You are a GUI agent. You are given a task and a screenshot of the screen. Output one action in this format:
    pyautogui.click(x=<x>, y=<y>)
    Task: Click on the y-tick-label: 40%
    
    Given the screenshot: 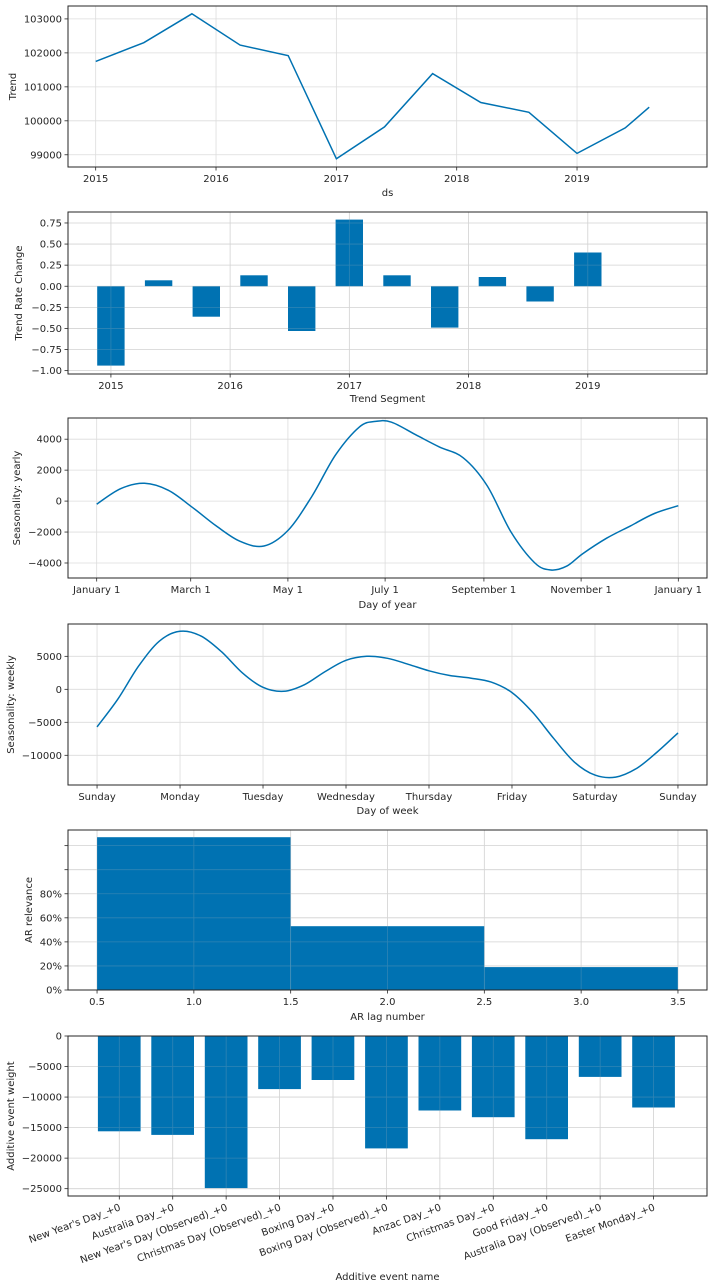 What is the action you would take?
    pyautogui.click(x=51, y=942)
    